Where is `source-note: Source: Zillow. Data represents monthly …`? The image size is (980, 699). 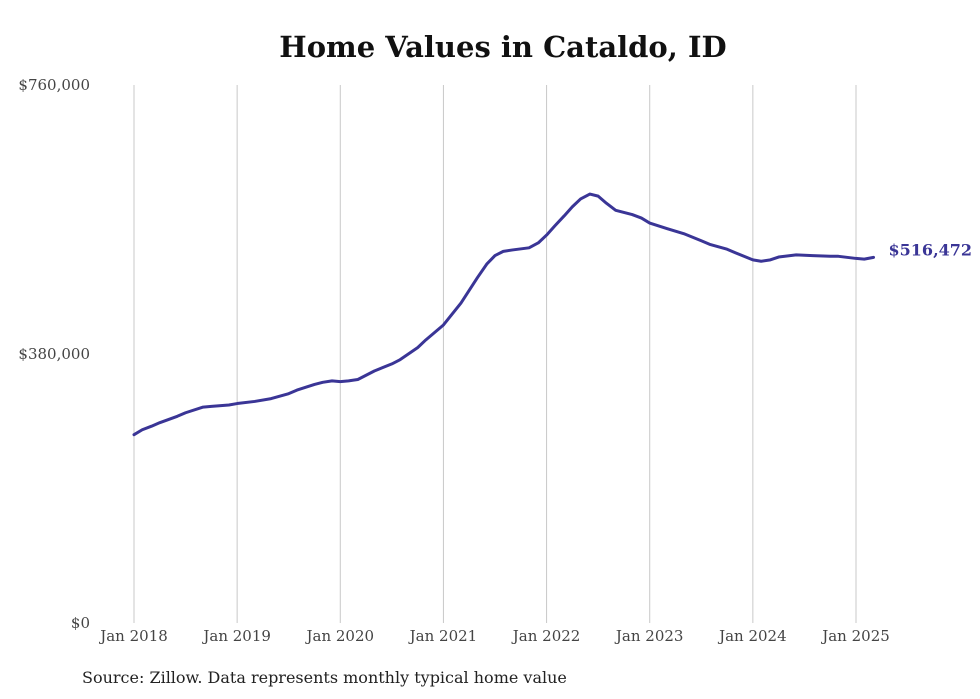 source-note: Source: Zillow. Data represents monthly … is located at coordinates (324, 677).